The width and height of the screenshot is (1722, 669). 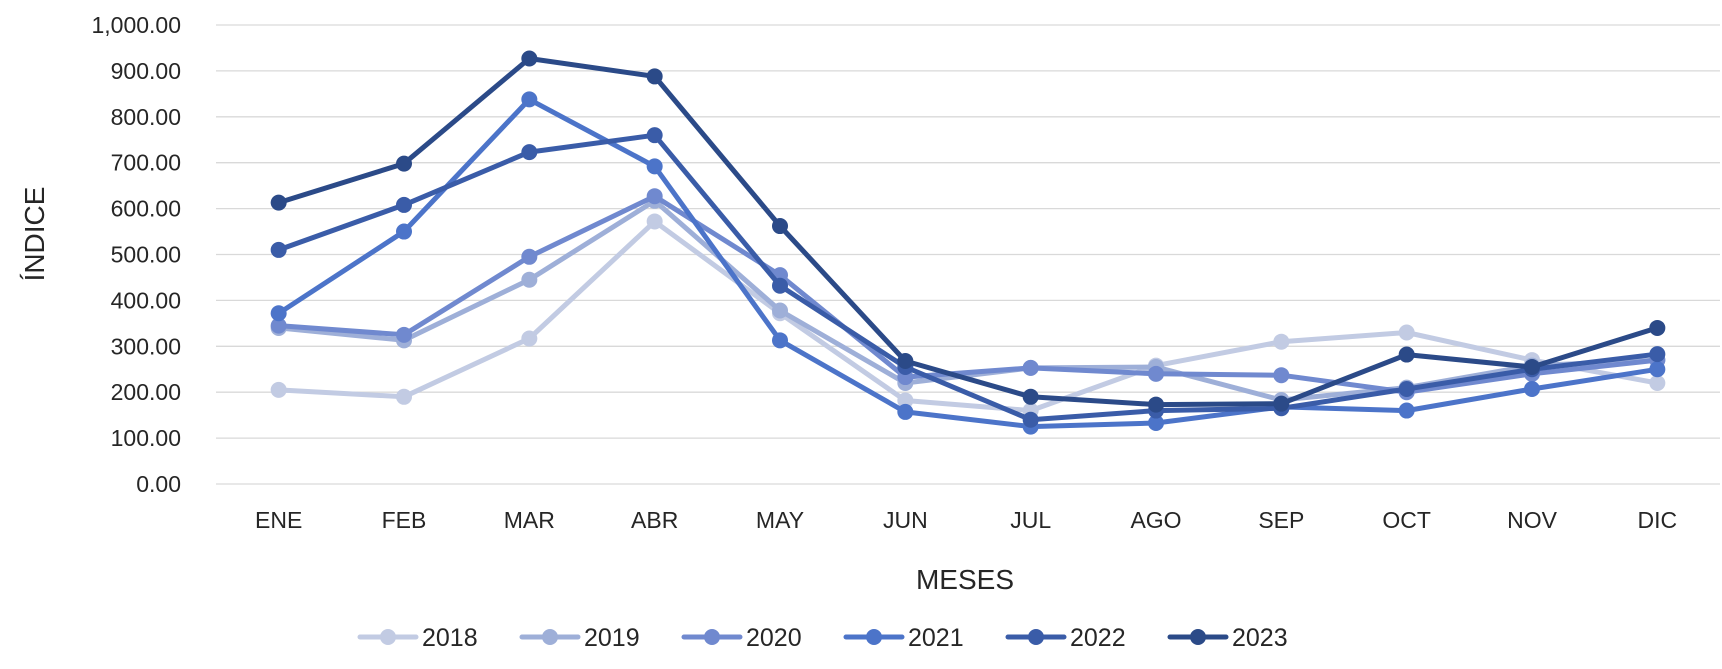 What do you see at coordinates (822, 638) in the screenshot?
I see `legend: 2018 2019 2020 2021 2022 2023` at bounding box center [822, 638].